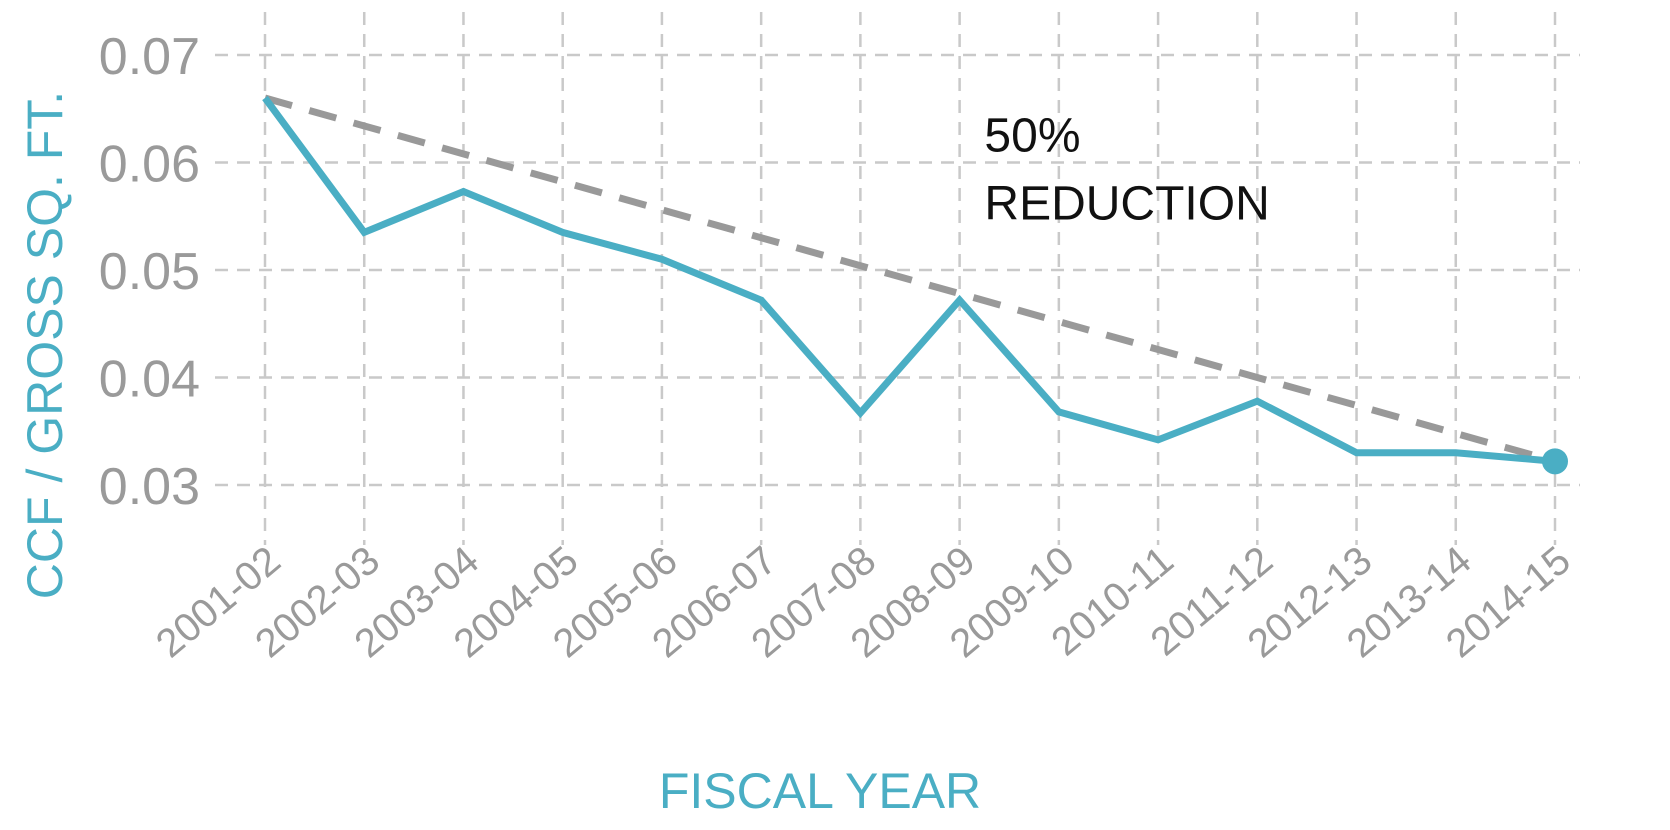 The width and height of the screenshot is (1670, 830). What do you see at coordinates (1555, 461) in the screenshot?
I see `data-point-last` at bounding box center [1555, 461].